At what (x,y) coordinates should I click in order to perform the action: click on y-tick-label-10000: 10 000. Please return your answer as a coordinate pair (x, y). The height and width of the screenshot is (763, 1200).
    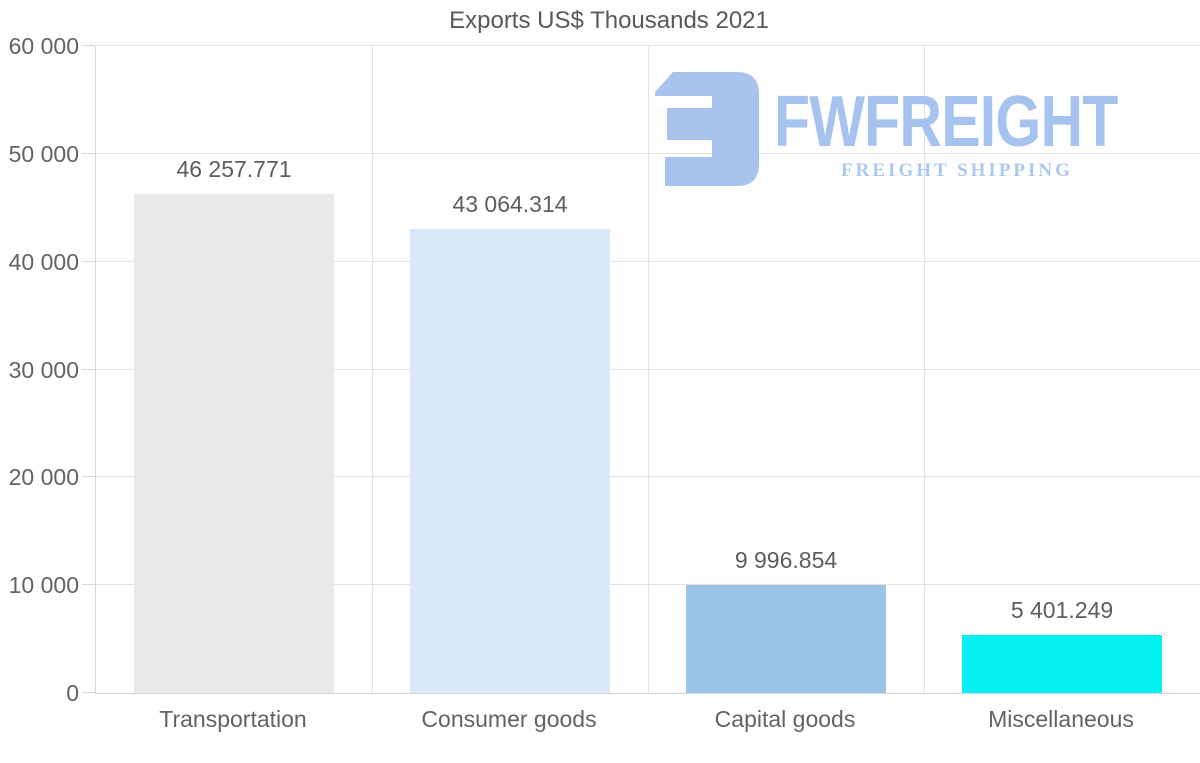
    Looking at the image, I should click on (43, 585).